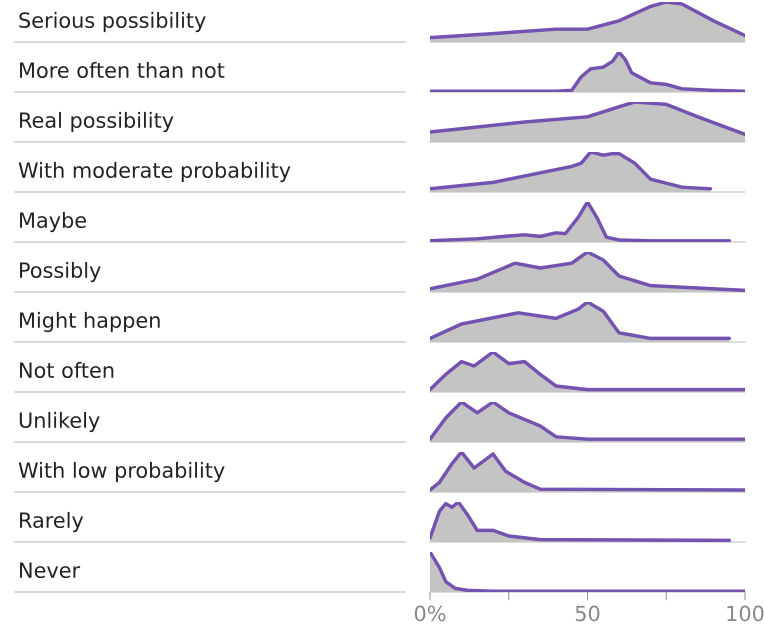  What do you see at coordinates (588, 614) in the screenshot?
I see `x-tick-label: 50` at bounding box center [588, 614].